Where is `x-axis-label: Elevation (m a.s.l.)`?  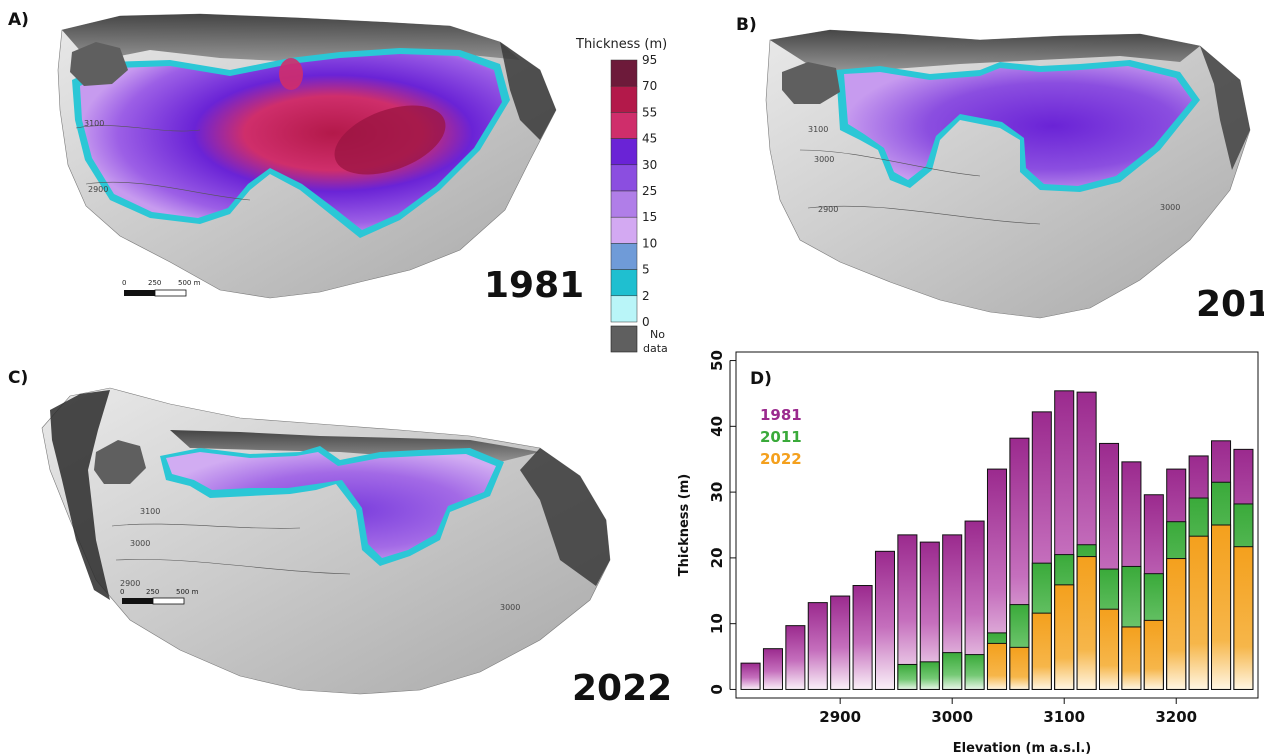 x-axis-label: Elevation (m a.s.l.) is located at coordinates (1022, 748).